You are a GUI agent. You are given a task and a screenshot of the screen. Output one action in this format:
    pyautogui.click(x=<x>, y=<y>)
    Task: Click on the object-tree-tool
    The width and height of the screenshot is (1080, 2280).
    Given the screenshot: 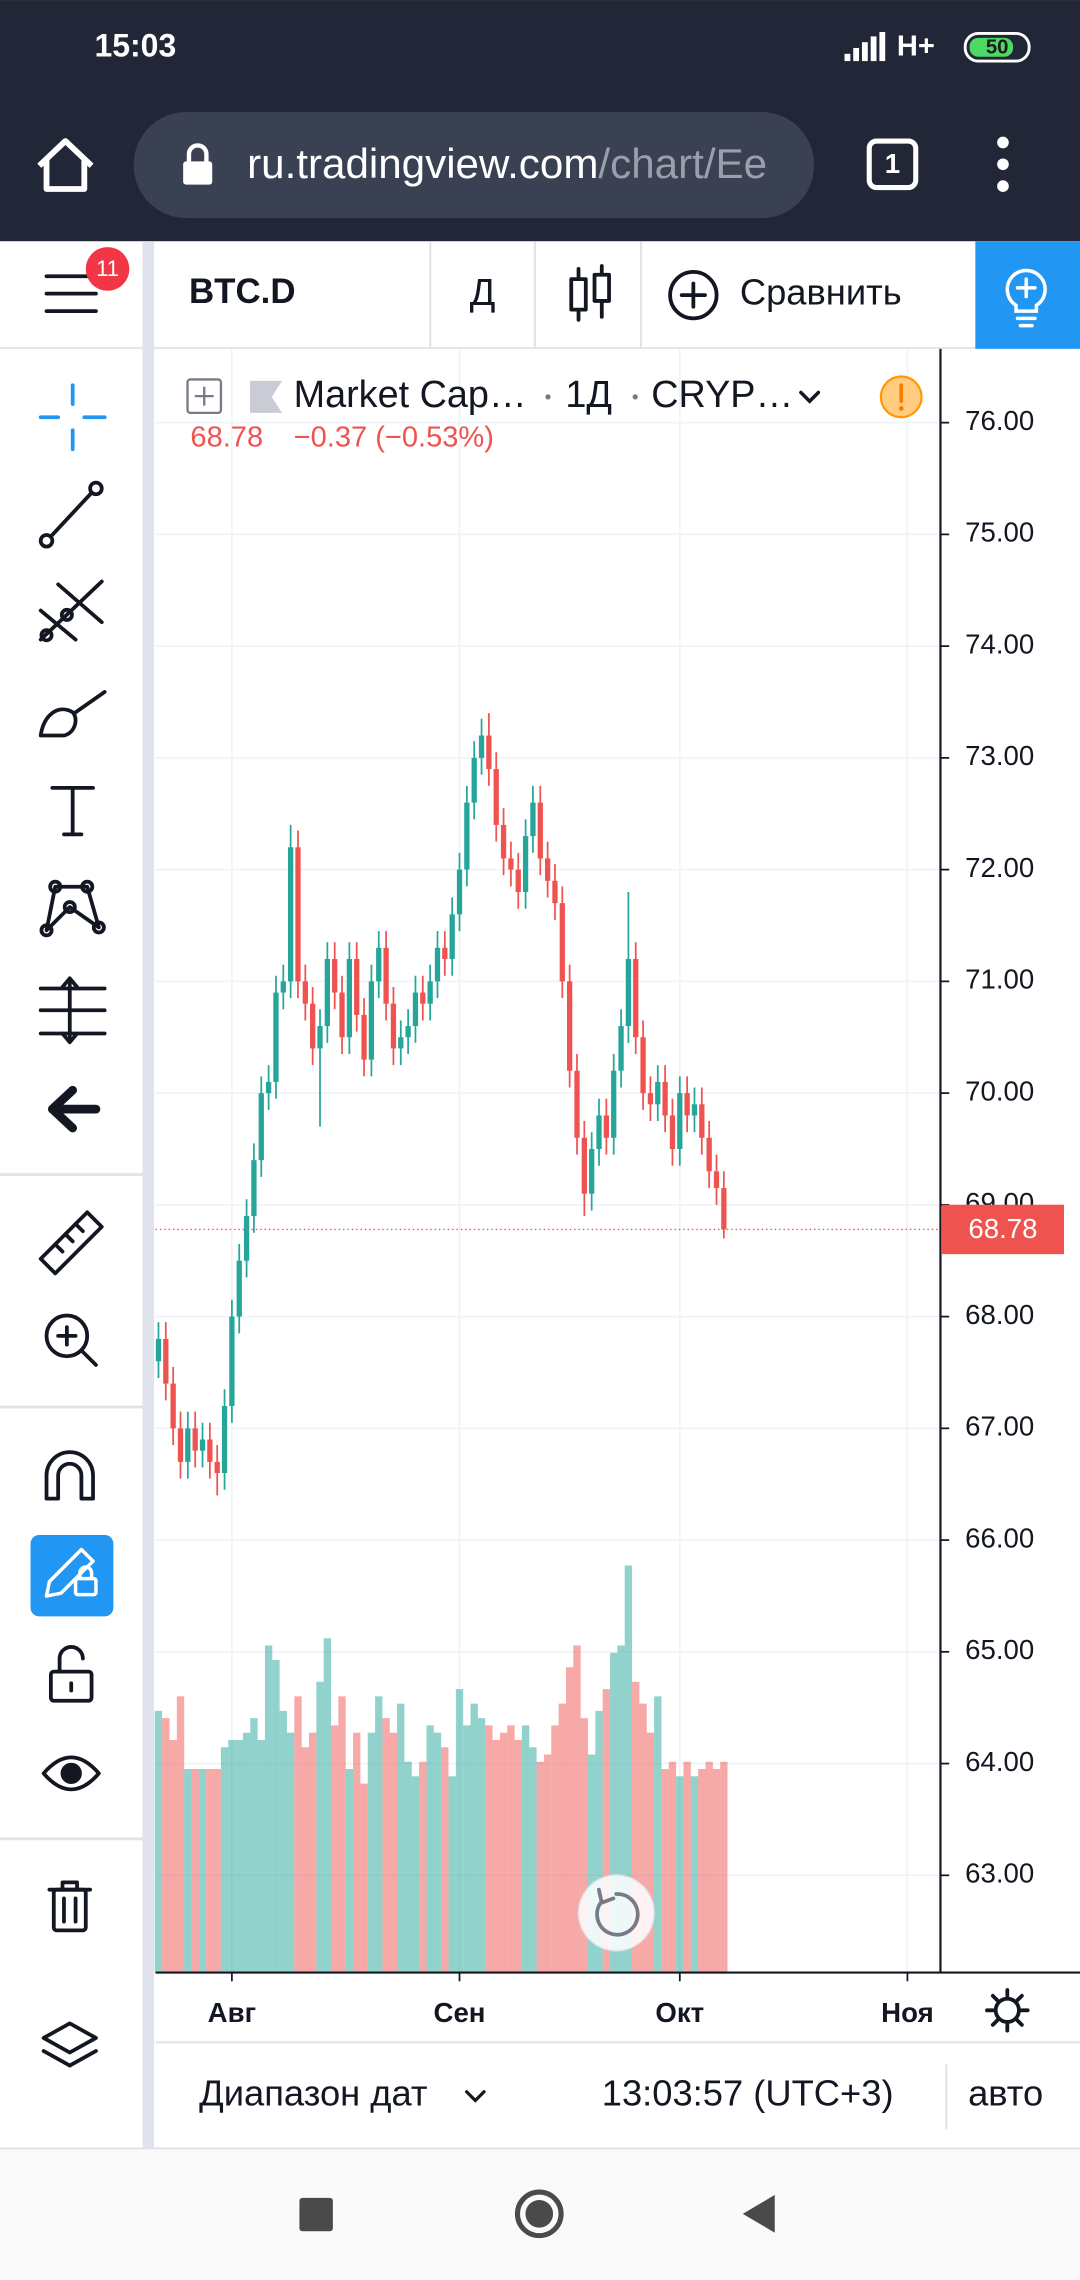 What is the action you would take?
    pyautogui.click(x=69, y=2044)
    